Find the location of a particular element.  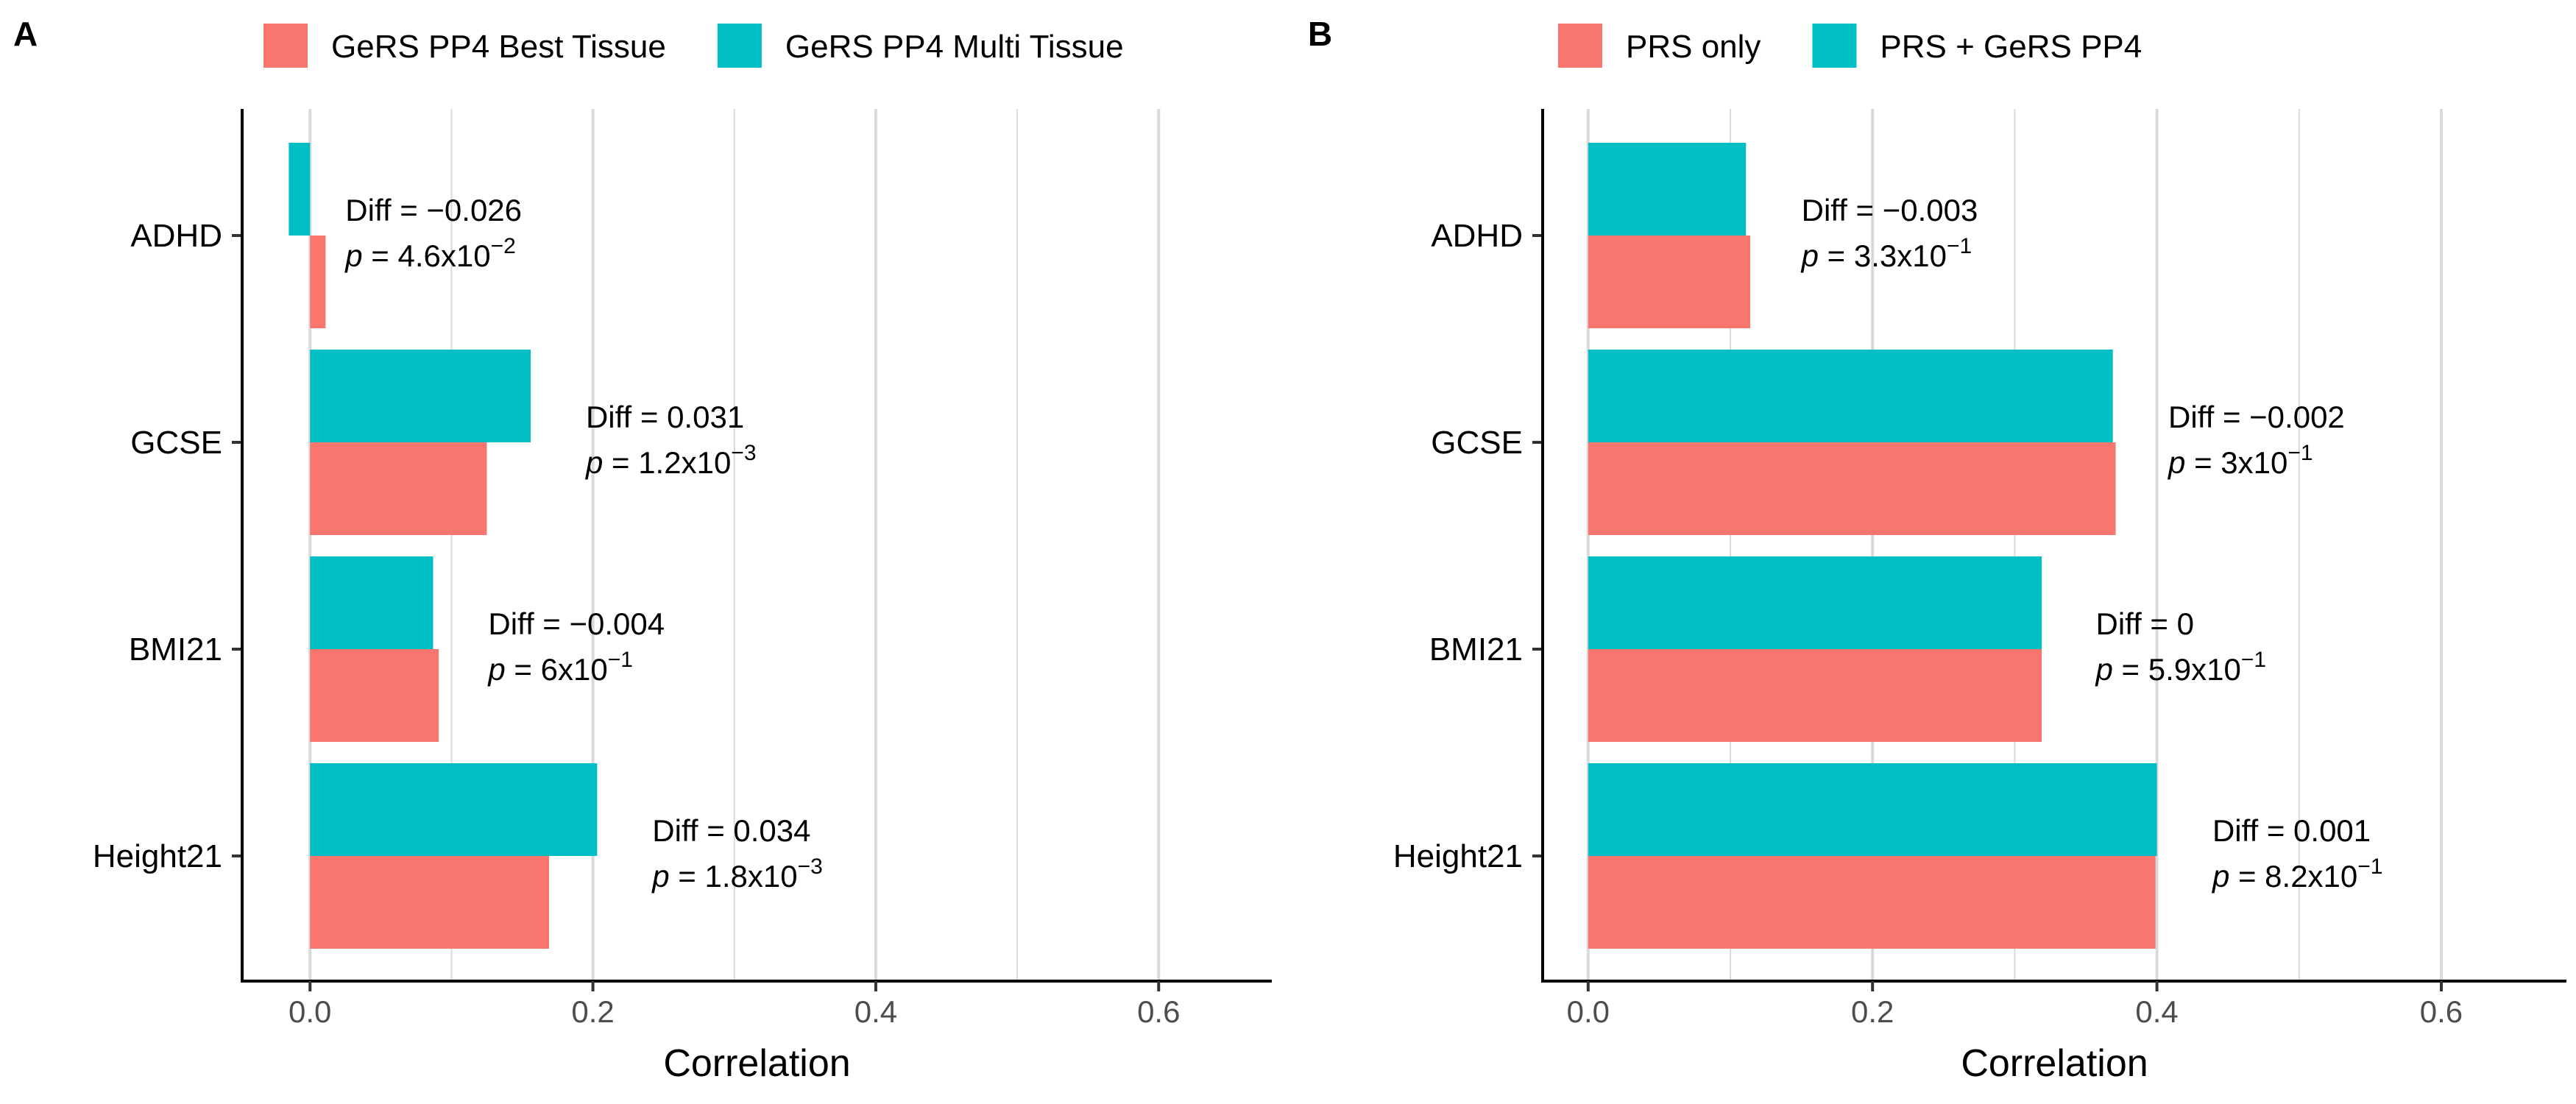

annotation-pvalue: p = 6x10−1 is located at coordinates (559, 667).